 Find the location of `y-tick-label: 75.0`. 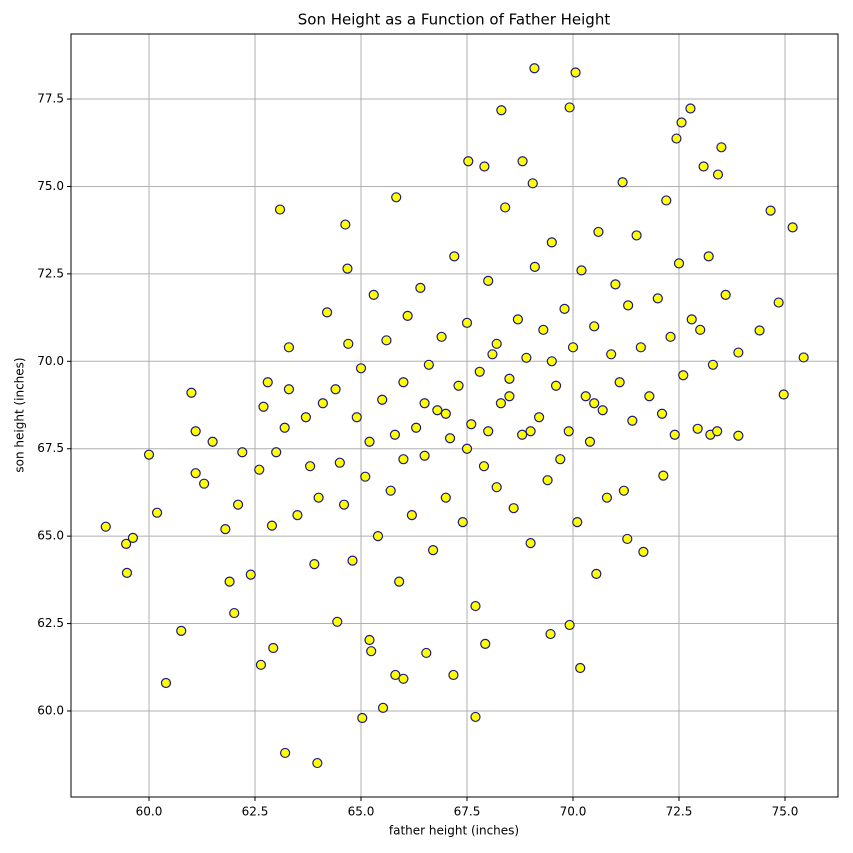

y-tick-label: 75.0 is located at coordinates (50, 186).